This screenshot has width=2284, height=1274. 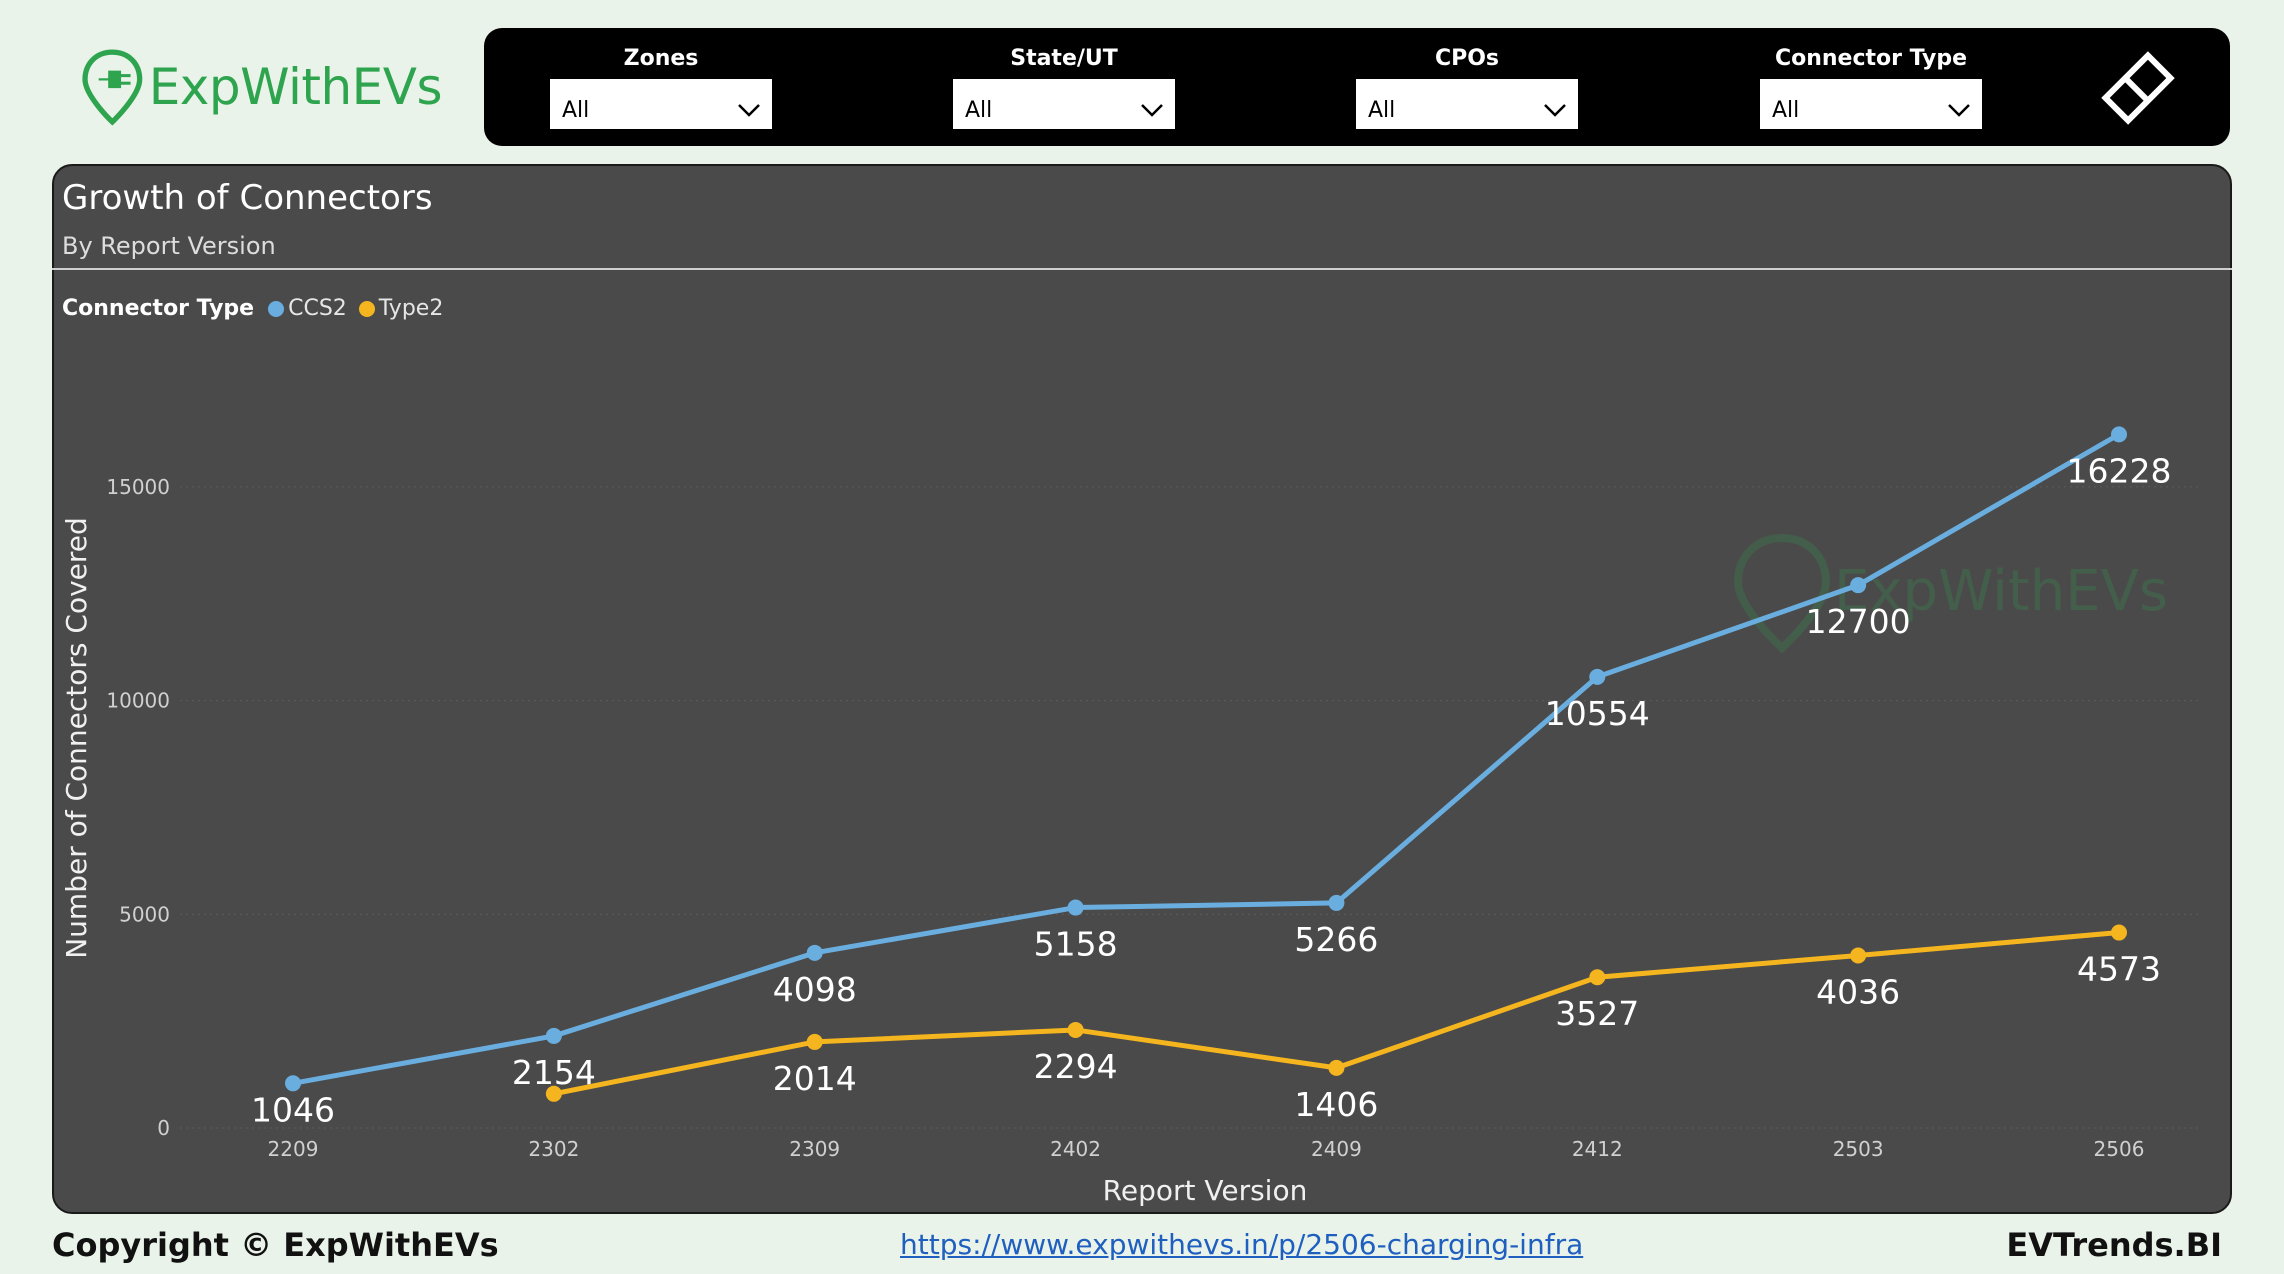 What do you see at coordinates (2001, 591) in the screenshot?
I see `watermark-text: ExpWithEVs` at bounding box center [2001, 591].